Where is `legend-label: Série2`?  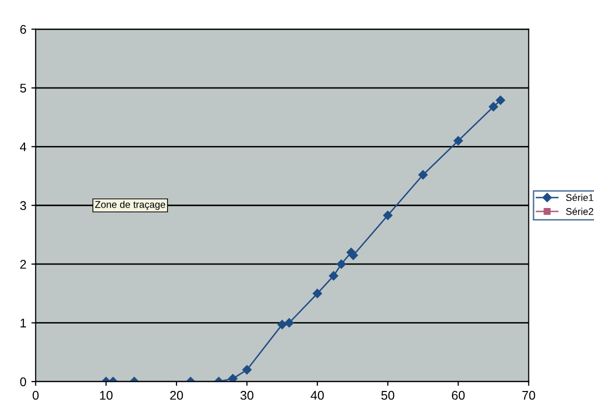
legend-label: Série2 is located at coordinates (580, 211).